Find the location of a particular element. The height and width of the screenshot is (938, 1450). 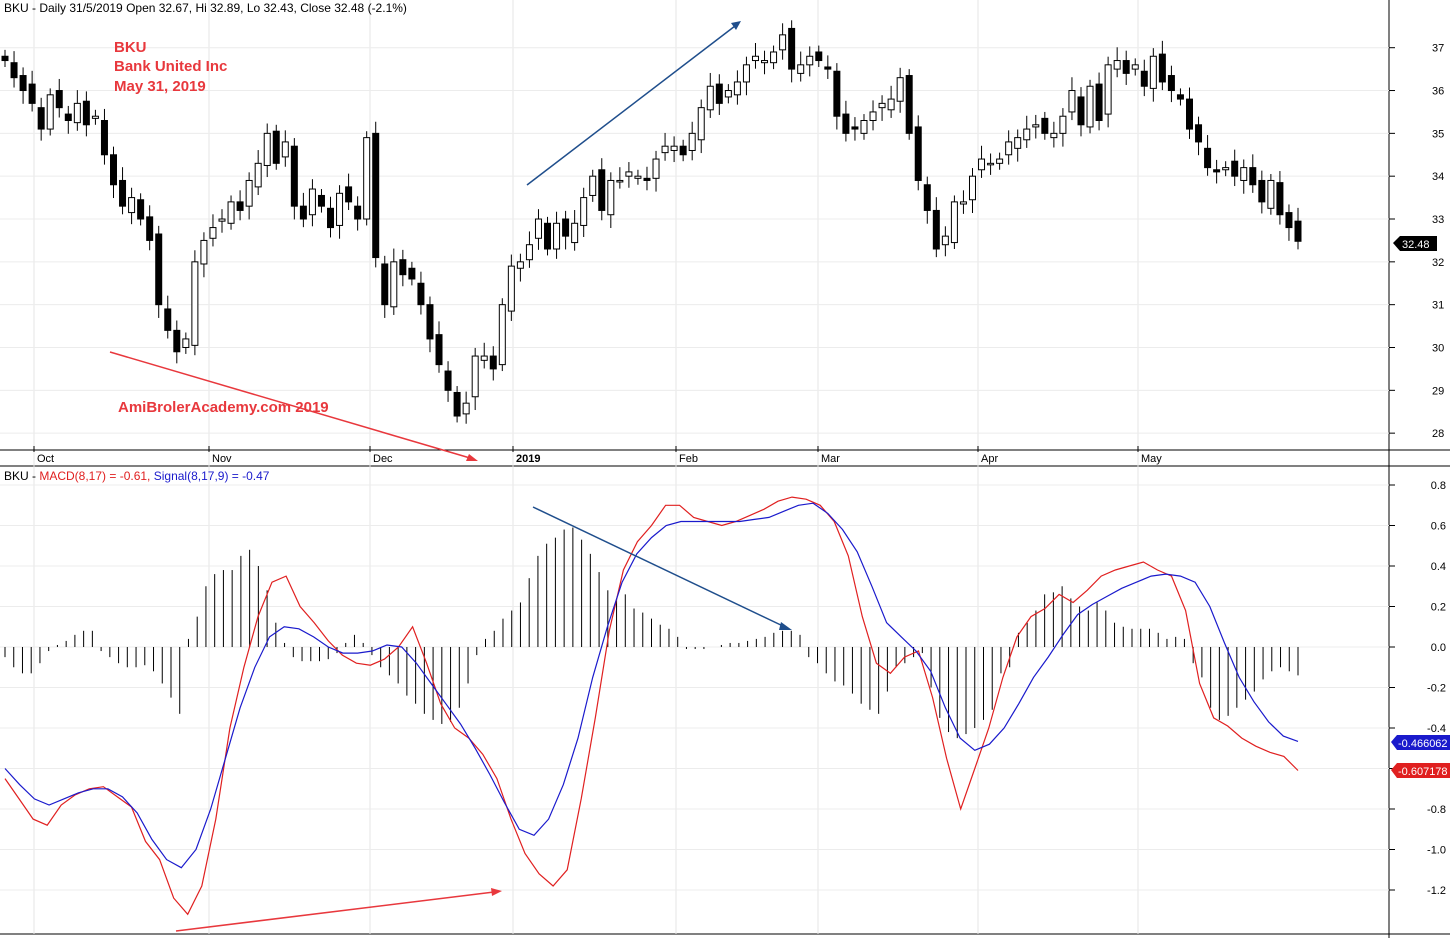

last-price-label: 32.48 is located at coordinates (1416, 245).